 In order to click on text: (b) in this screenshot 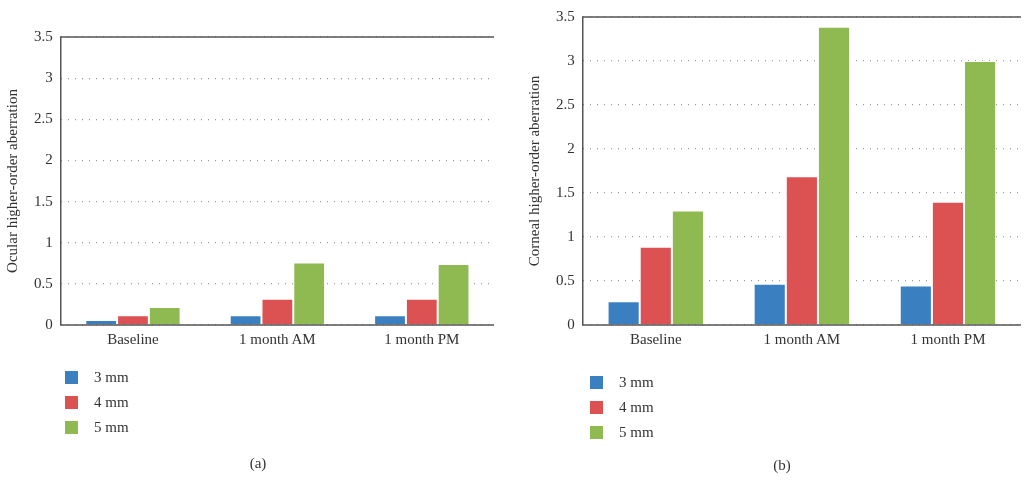, I will do `click(782, 465)`.